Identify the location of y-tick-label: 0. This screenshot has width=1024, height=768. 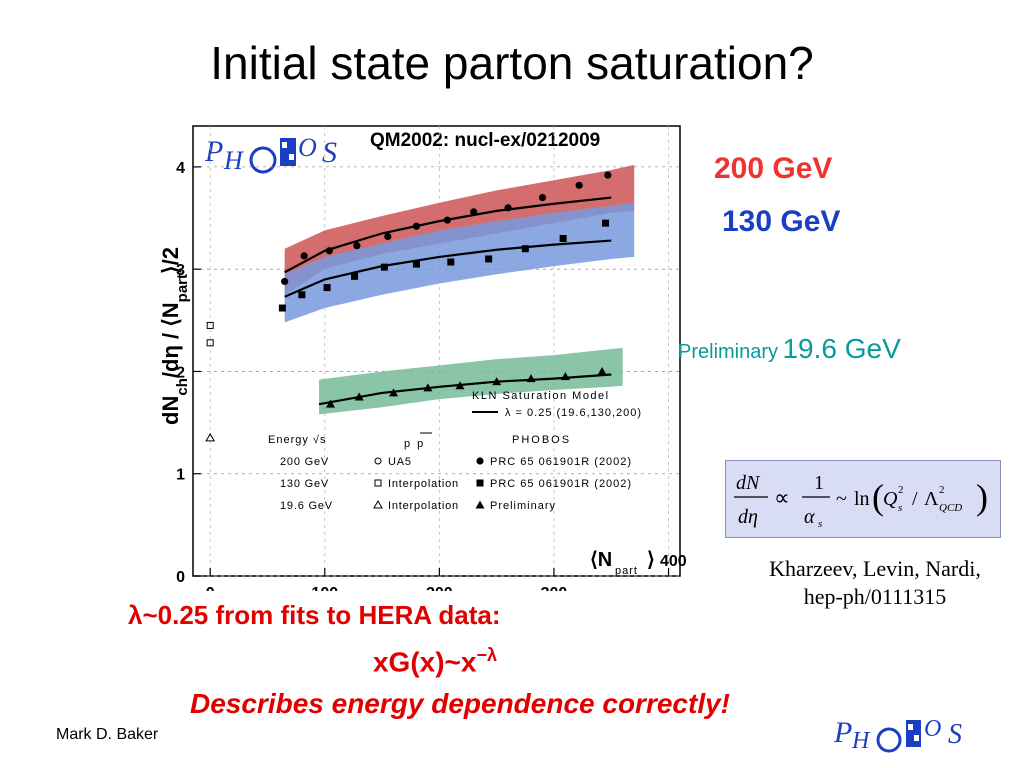
(180, 577).